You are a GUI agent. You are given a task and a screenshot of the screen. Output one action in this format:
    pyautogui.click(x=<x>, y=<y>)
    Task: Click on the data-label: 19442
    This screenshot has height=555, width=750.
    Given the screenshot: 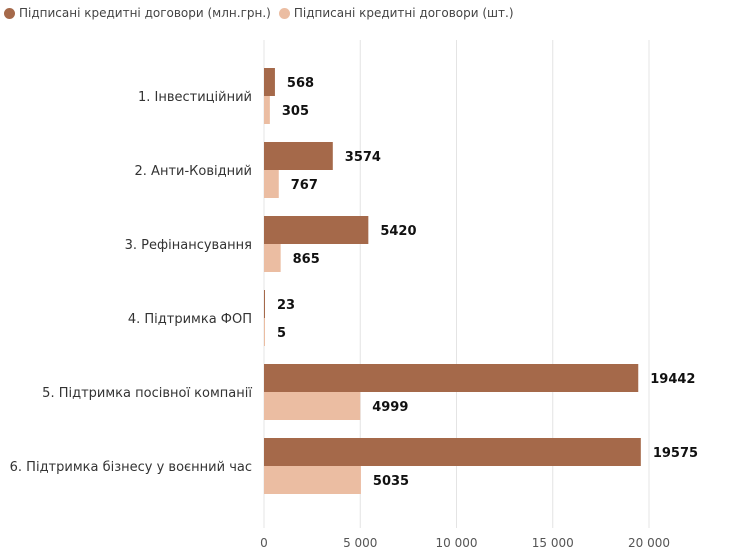 What is the action you would take?
    pyautogui.click(x=672, y=379)
    